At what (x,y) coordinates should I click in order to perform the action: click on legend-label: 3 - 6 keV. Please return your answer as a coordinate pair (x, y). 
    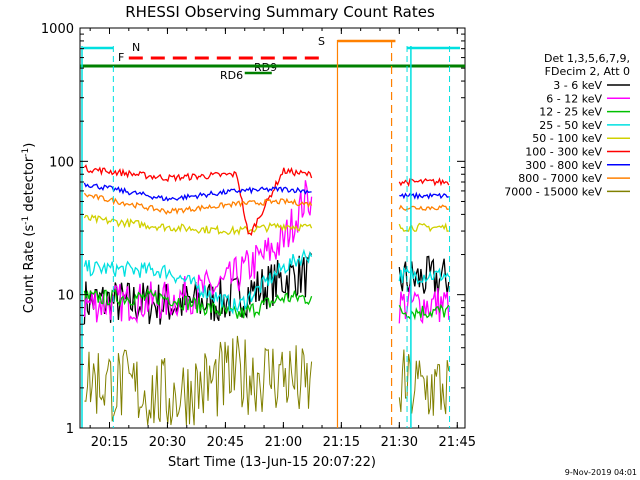
    Looking at the image, I should click on (577, 85).